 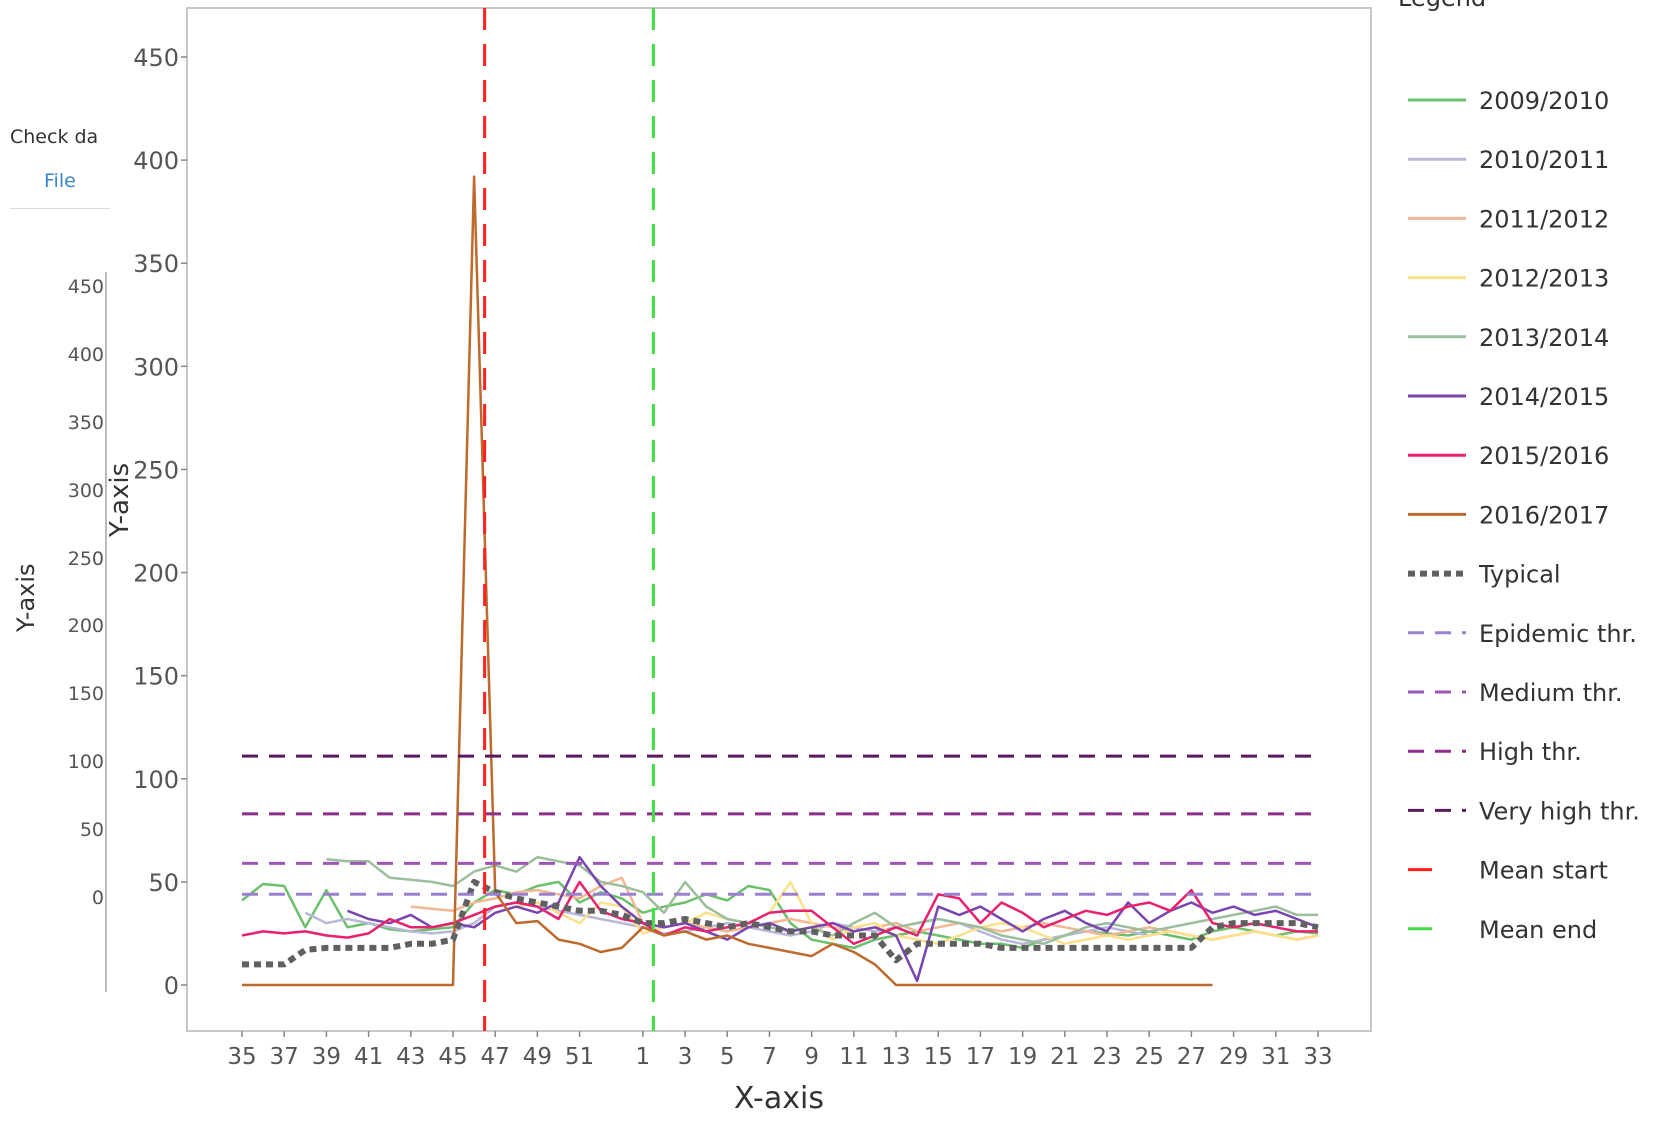 What do you see at coordinates (811, 1057) in the screenshot?
I see `x-tick-label: 9` at bounding box center [811, 1057].